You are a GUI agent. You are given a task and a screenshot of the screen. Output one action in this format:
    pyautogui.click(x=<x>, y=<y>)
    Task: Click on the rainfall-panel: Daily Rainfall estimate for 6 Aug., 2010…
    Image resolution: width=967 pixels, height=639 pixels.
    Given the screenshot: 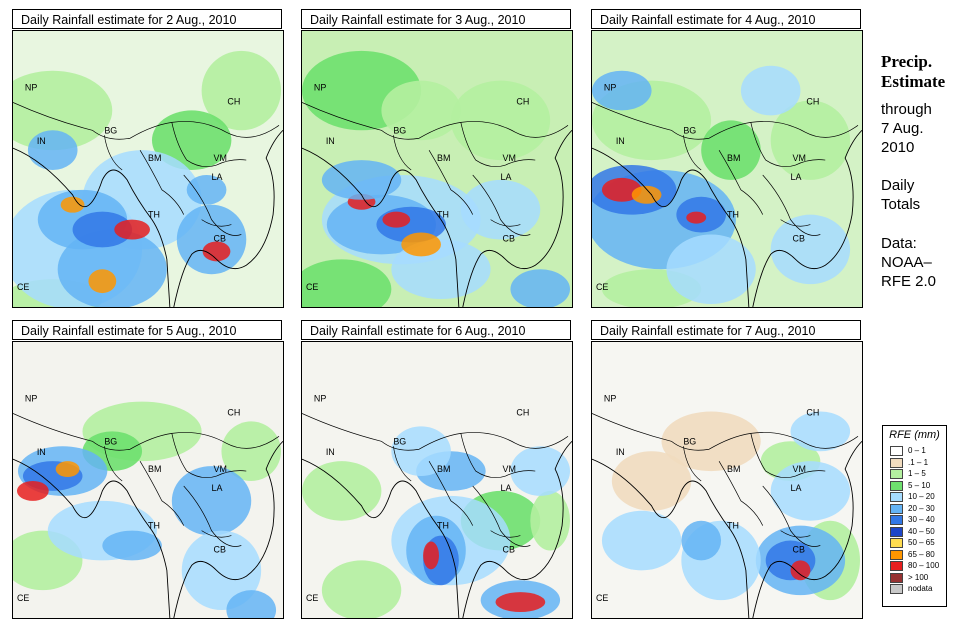 What is the action you would take?
    pyautogui.click(x=437, y=469)
    